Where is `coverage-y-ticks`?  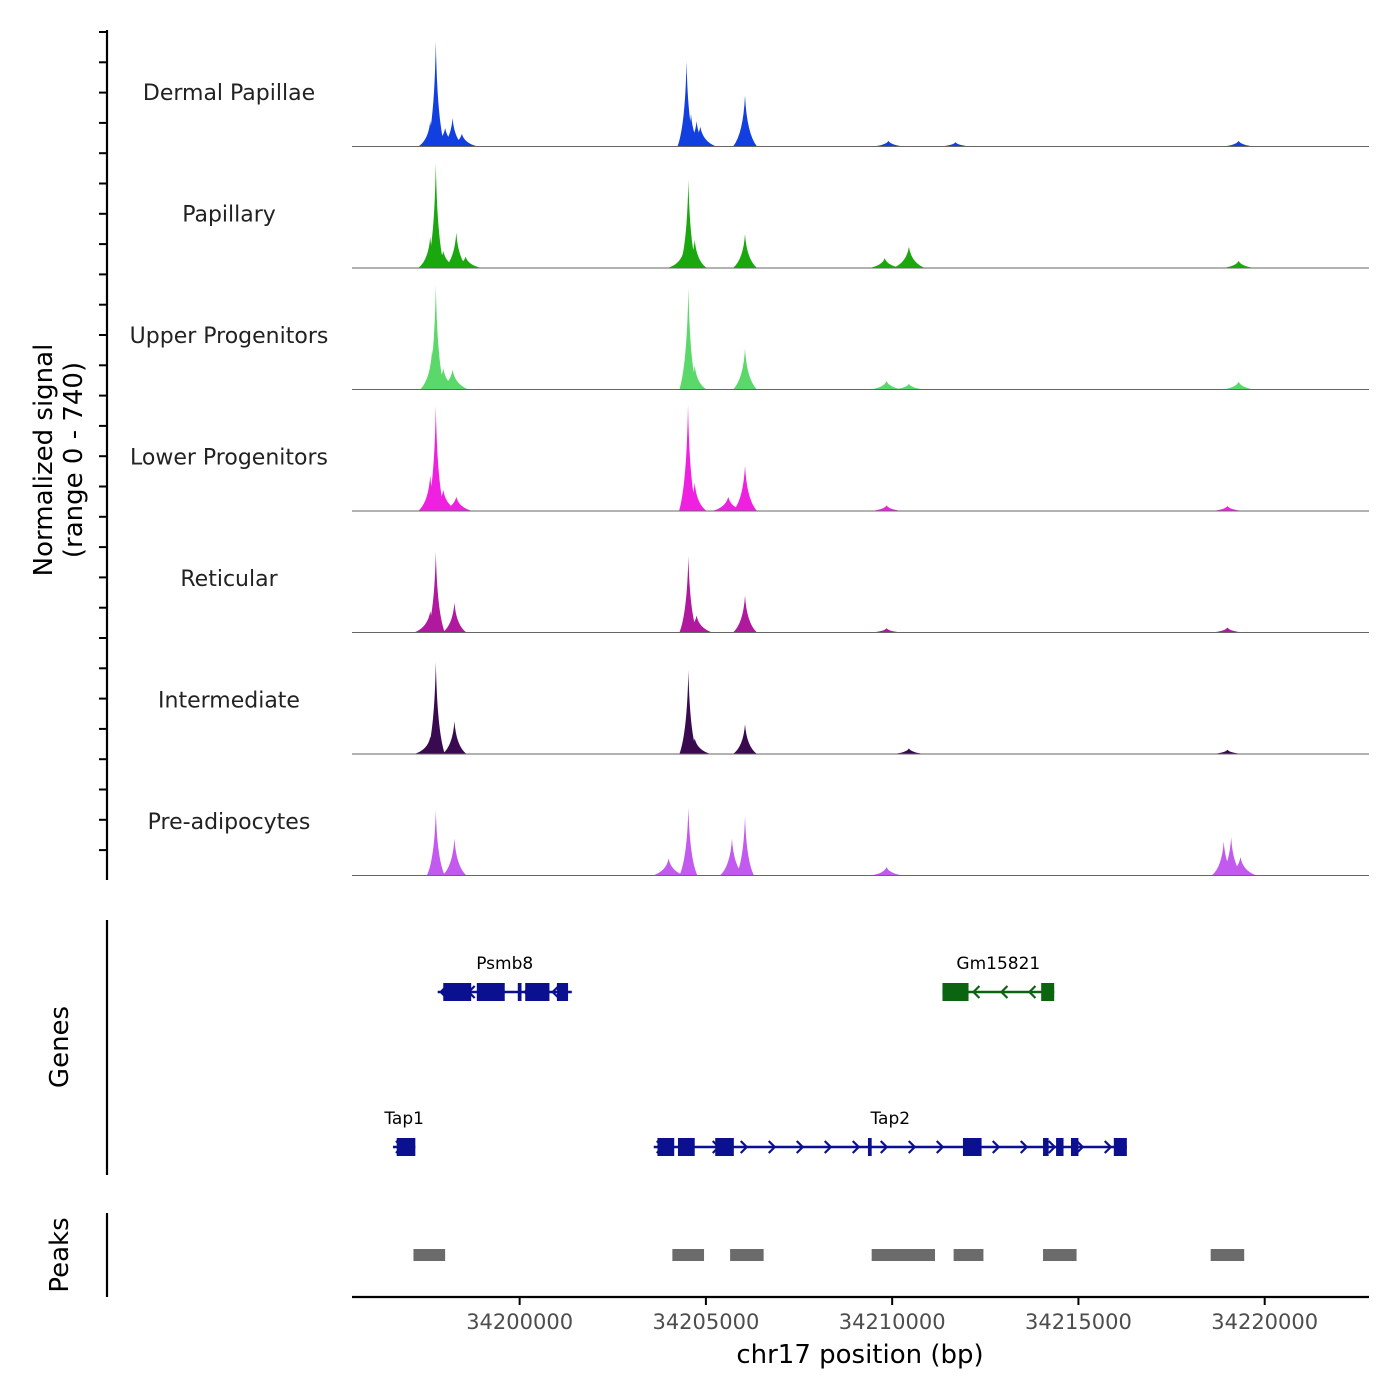 coverage-y-ticks is located at coordinates (103, 441).